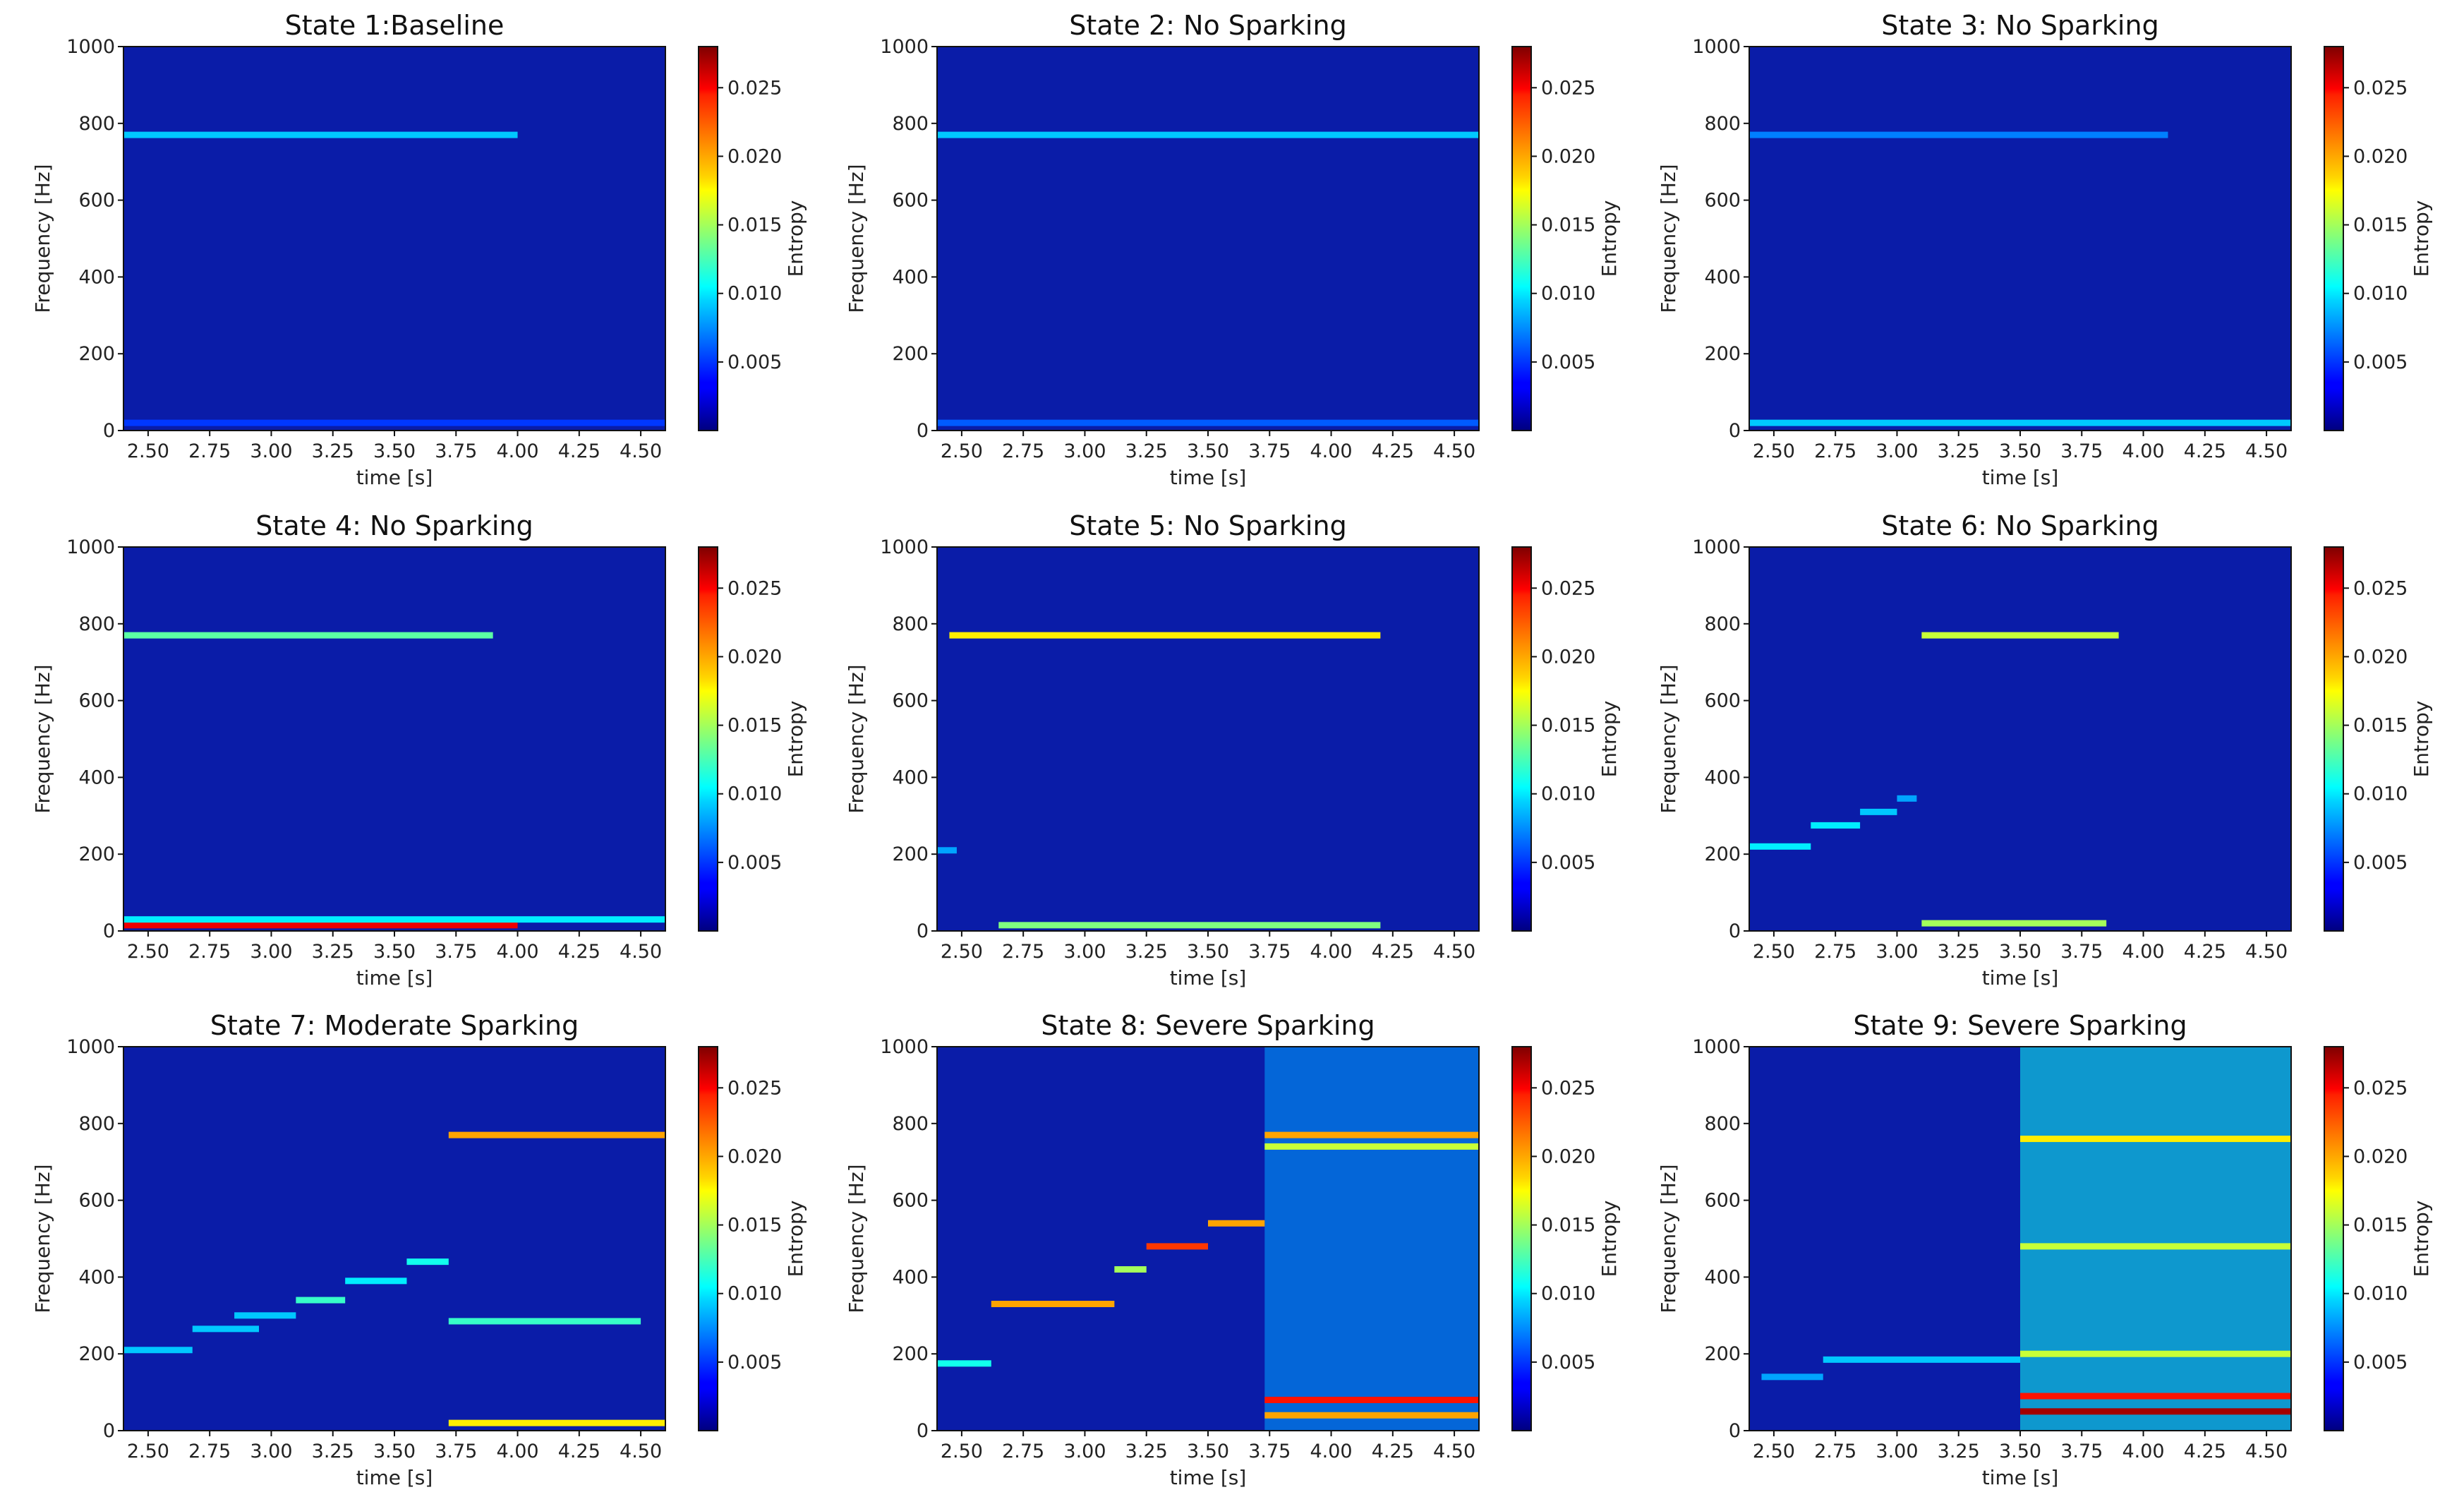  Describe the element at coordinates (1208, 739) in the screenshot. I see `spectrogram-background` at that location.